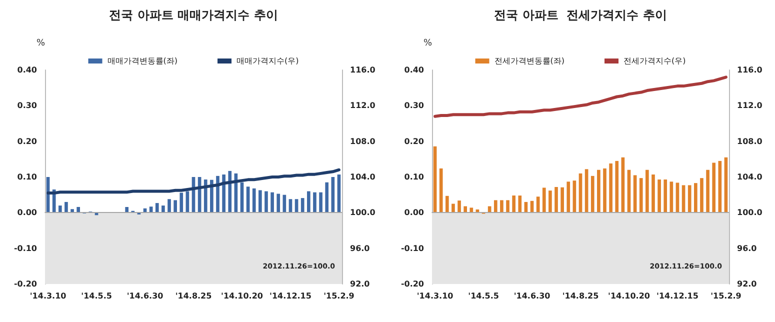 Image resolution: width=775 pixels, height=322 pixels. Describe the element at coordinates (529, 61) in the screenshot. I see `legend-label: 전세가격변동률(좌)` at that location.